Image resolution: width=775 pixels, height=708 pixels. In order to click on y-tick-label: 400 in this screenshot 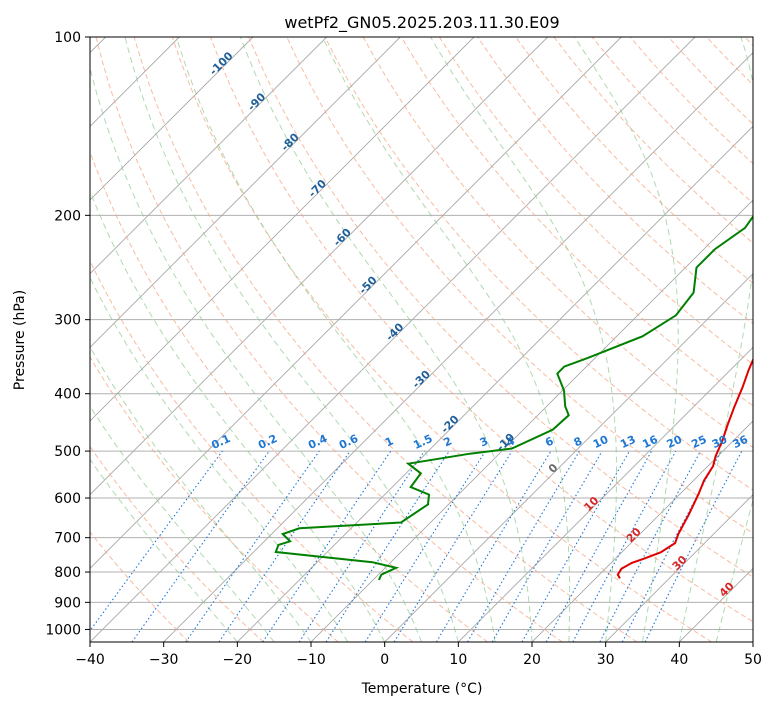, I will do `click(67, 395)`.